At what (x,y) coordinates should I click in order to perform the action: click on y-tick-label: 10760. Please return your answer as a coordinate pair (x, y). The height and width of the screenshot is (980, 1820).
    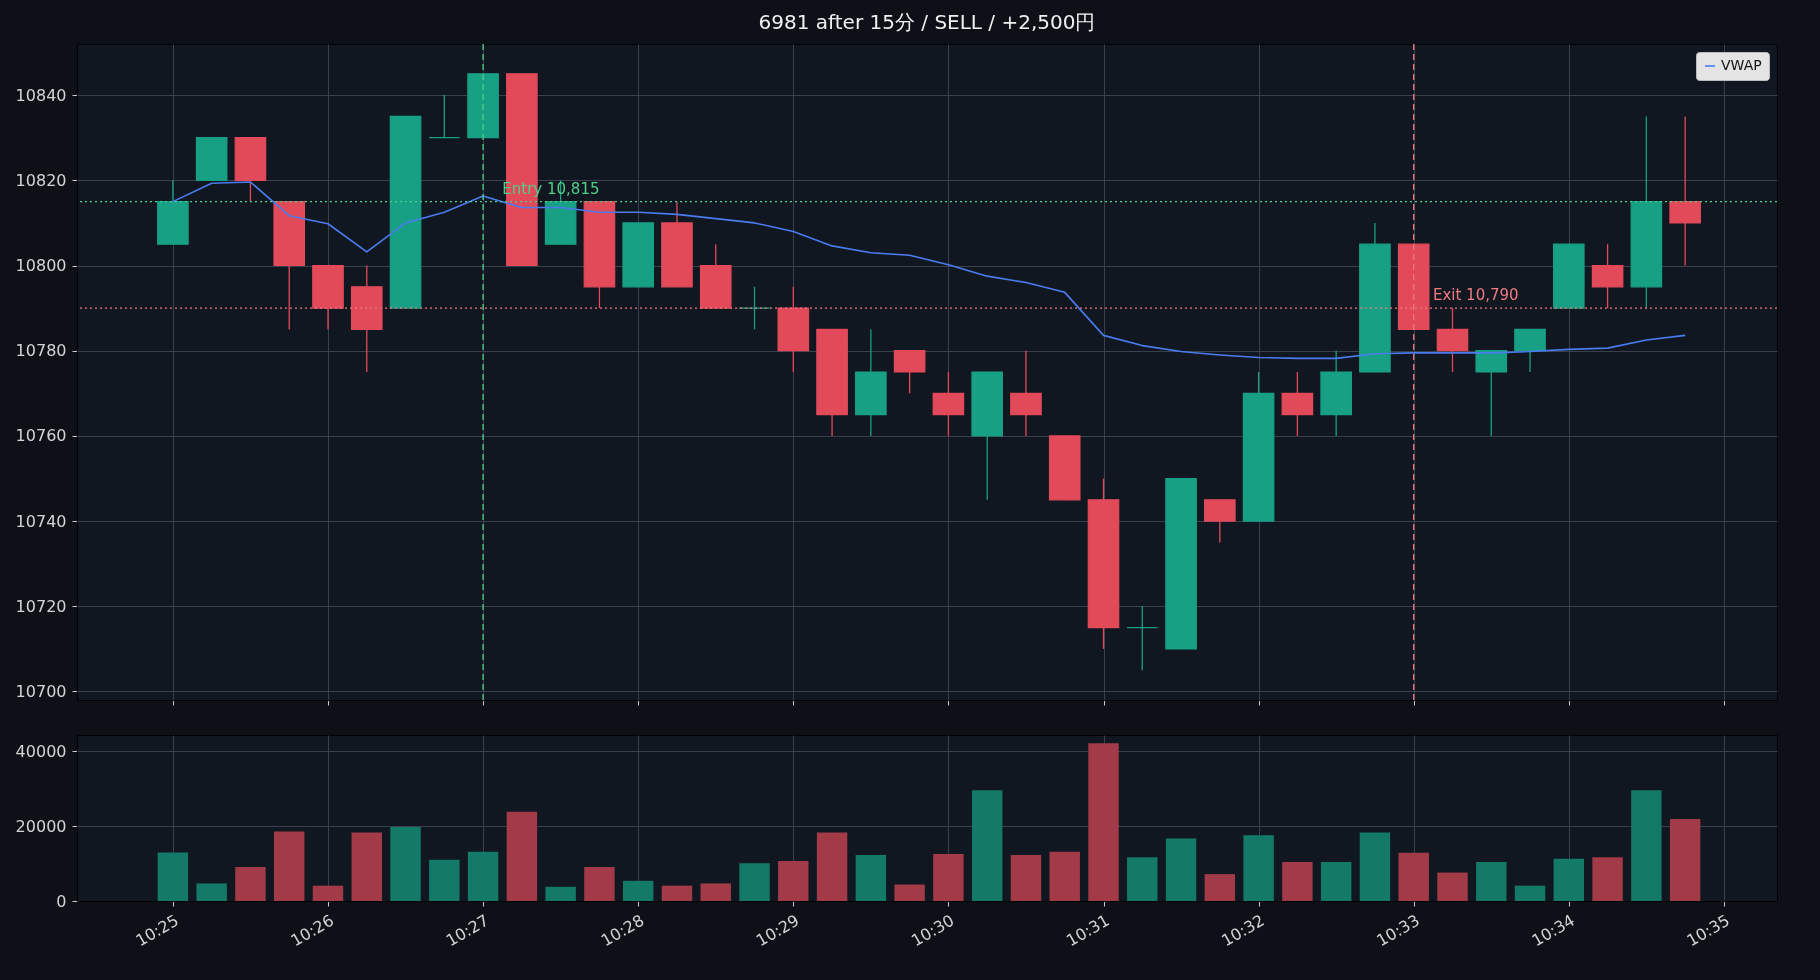
    Looking at the image, I should click on (41, 436).